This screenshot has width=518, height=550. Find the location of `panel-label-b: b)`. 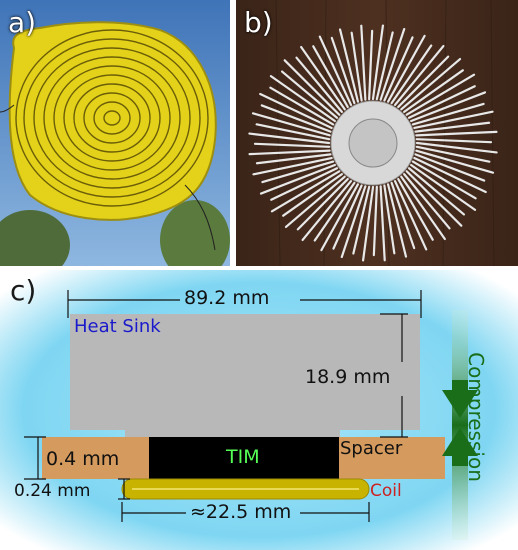

panel-label-b: b) is located at coordinates (258, 22).